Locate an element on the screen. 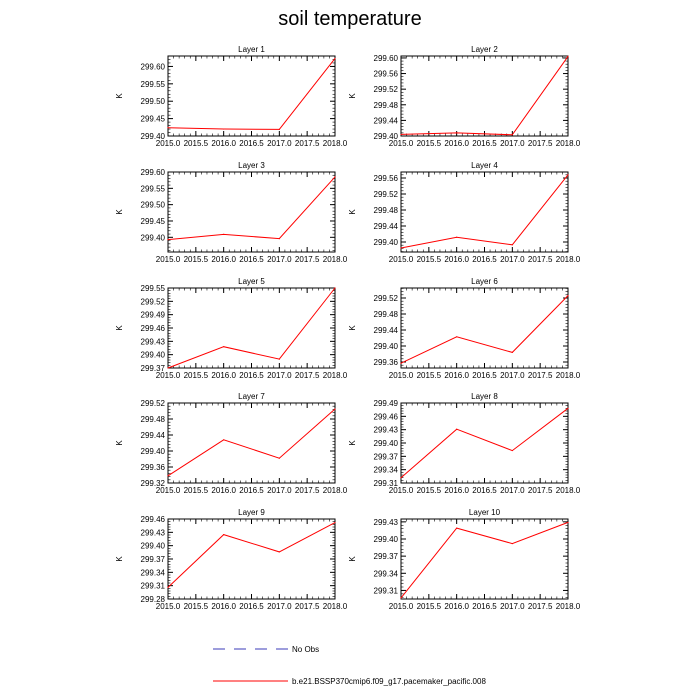  y-tick-label: 299.36 is located at coordinates (386, 362).